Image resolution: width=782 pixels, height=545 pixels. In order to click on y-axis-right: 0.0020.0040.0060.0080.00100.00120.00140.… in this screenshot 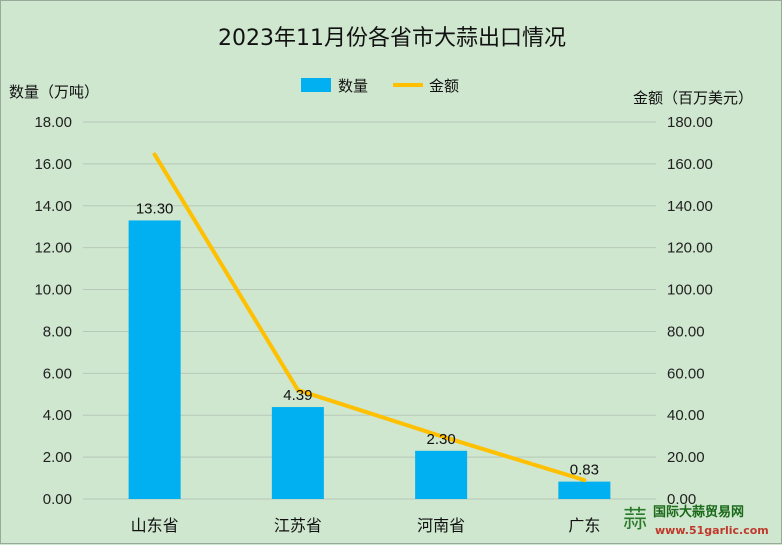, I will do `click(690, 311)`.